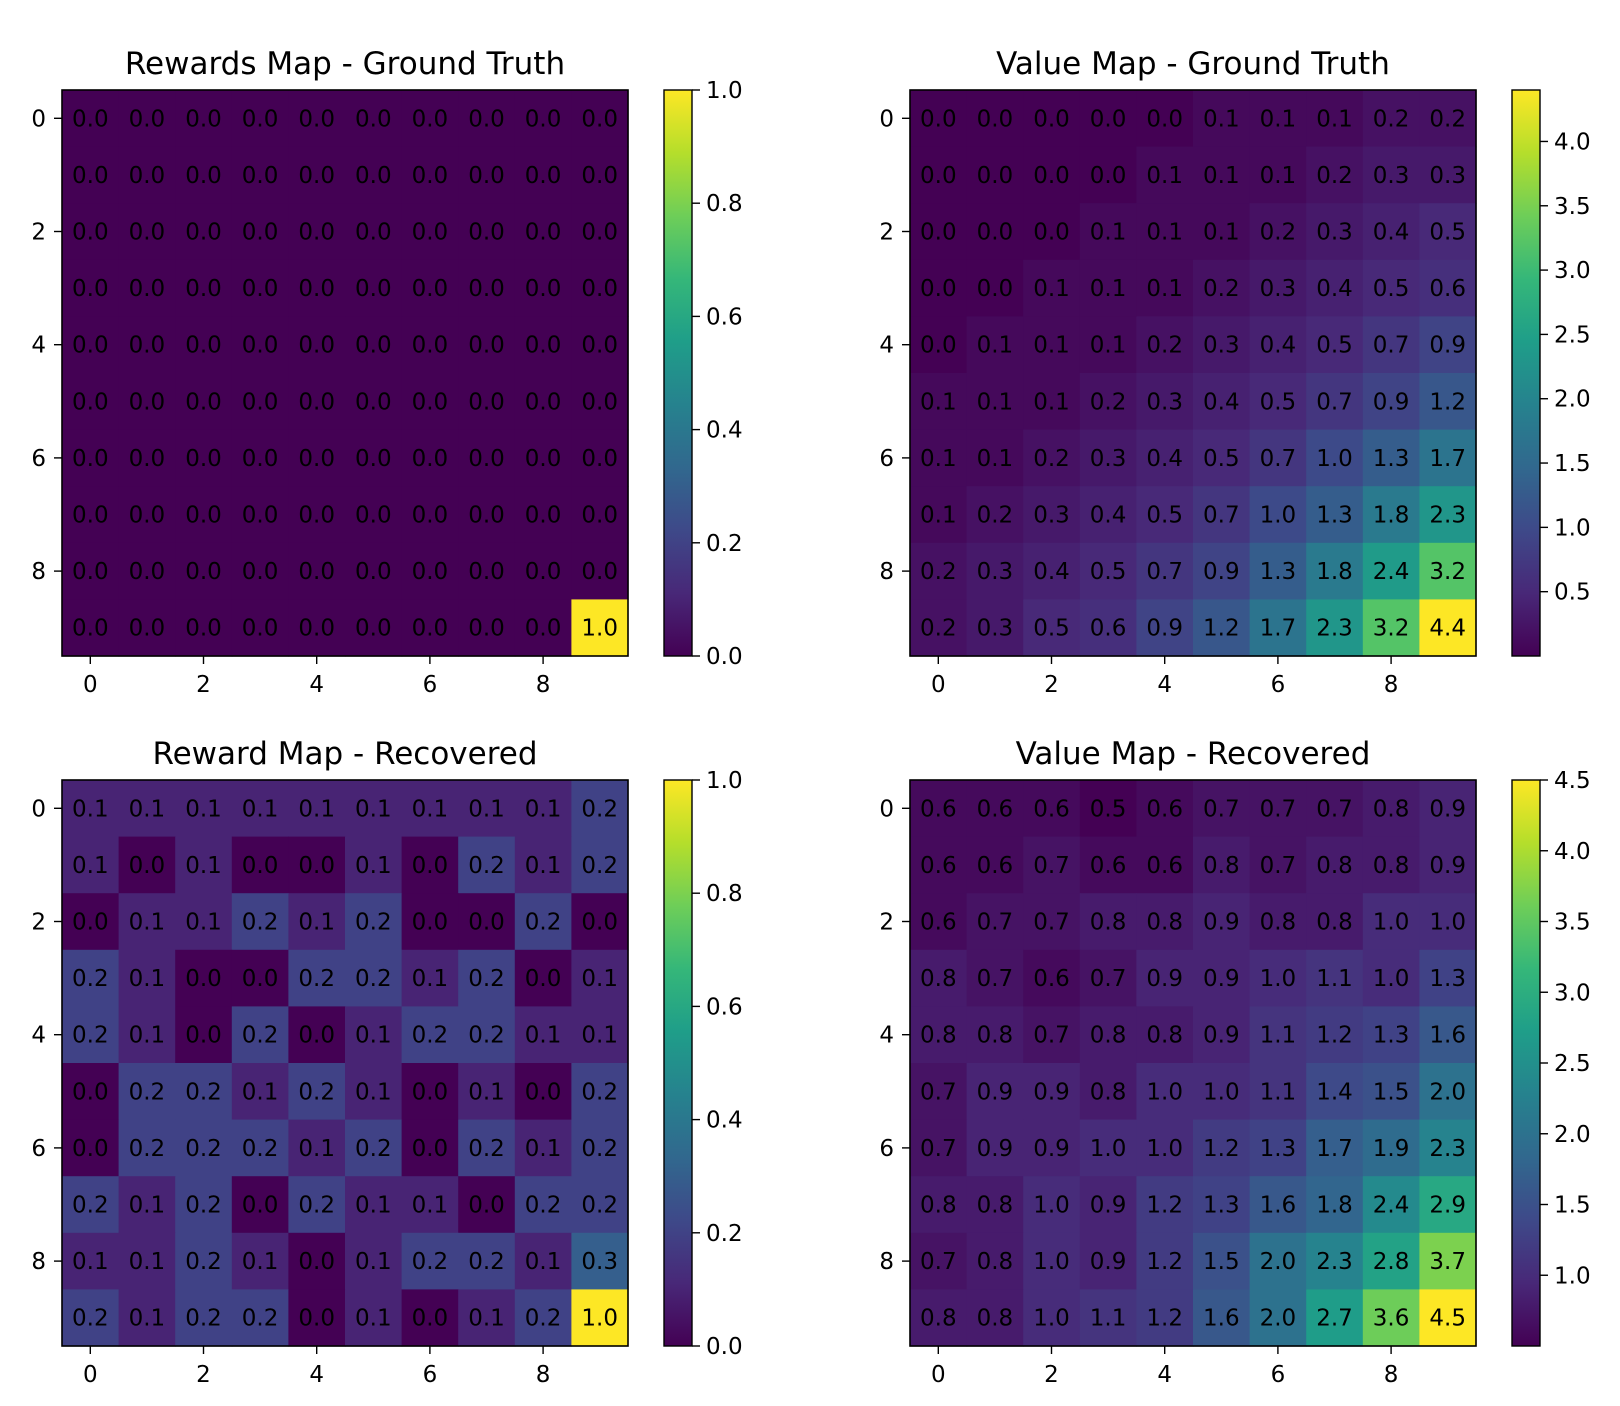 The height and width of the screenshot is (1406, 1620). What do you see at coordinates (1334, 979) in the screenshot?
I see `cell-value-label: 1.1` at bounding box center [1334, 979].